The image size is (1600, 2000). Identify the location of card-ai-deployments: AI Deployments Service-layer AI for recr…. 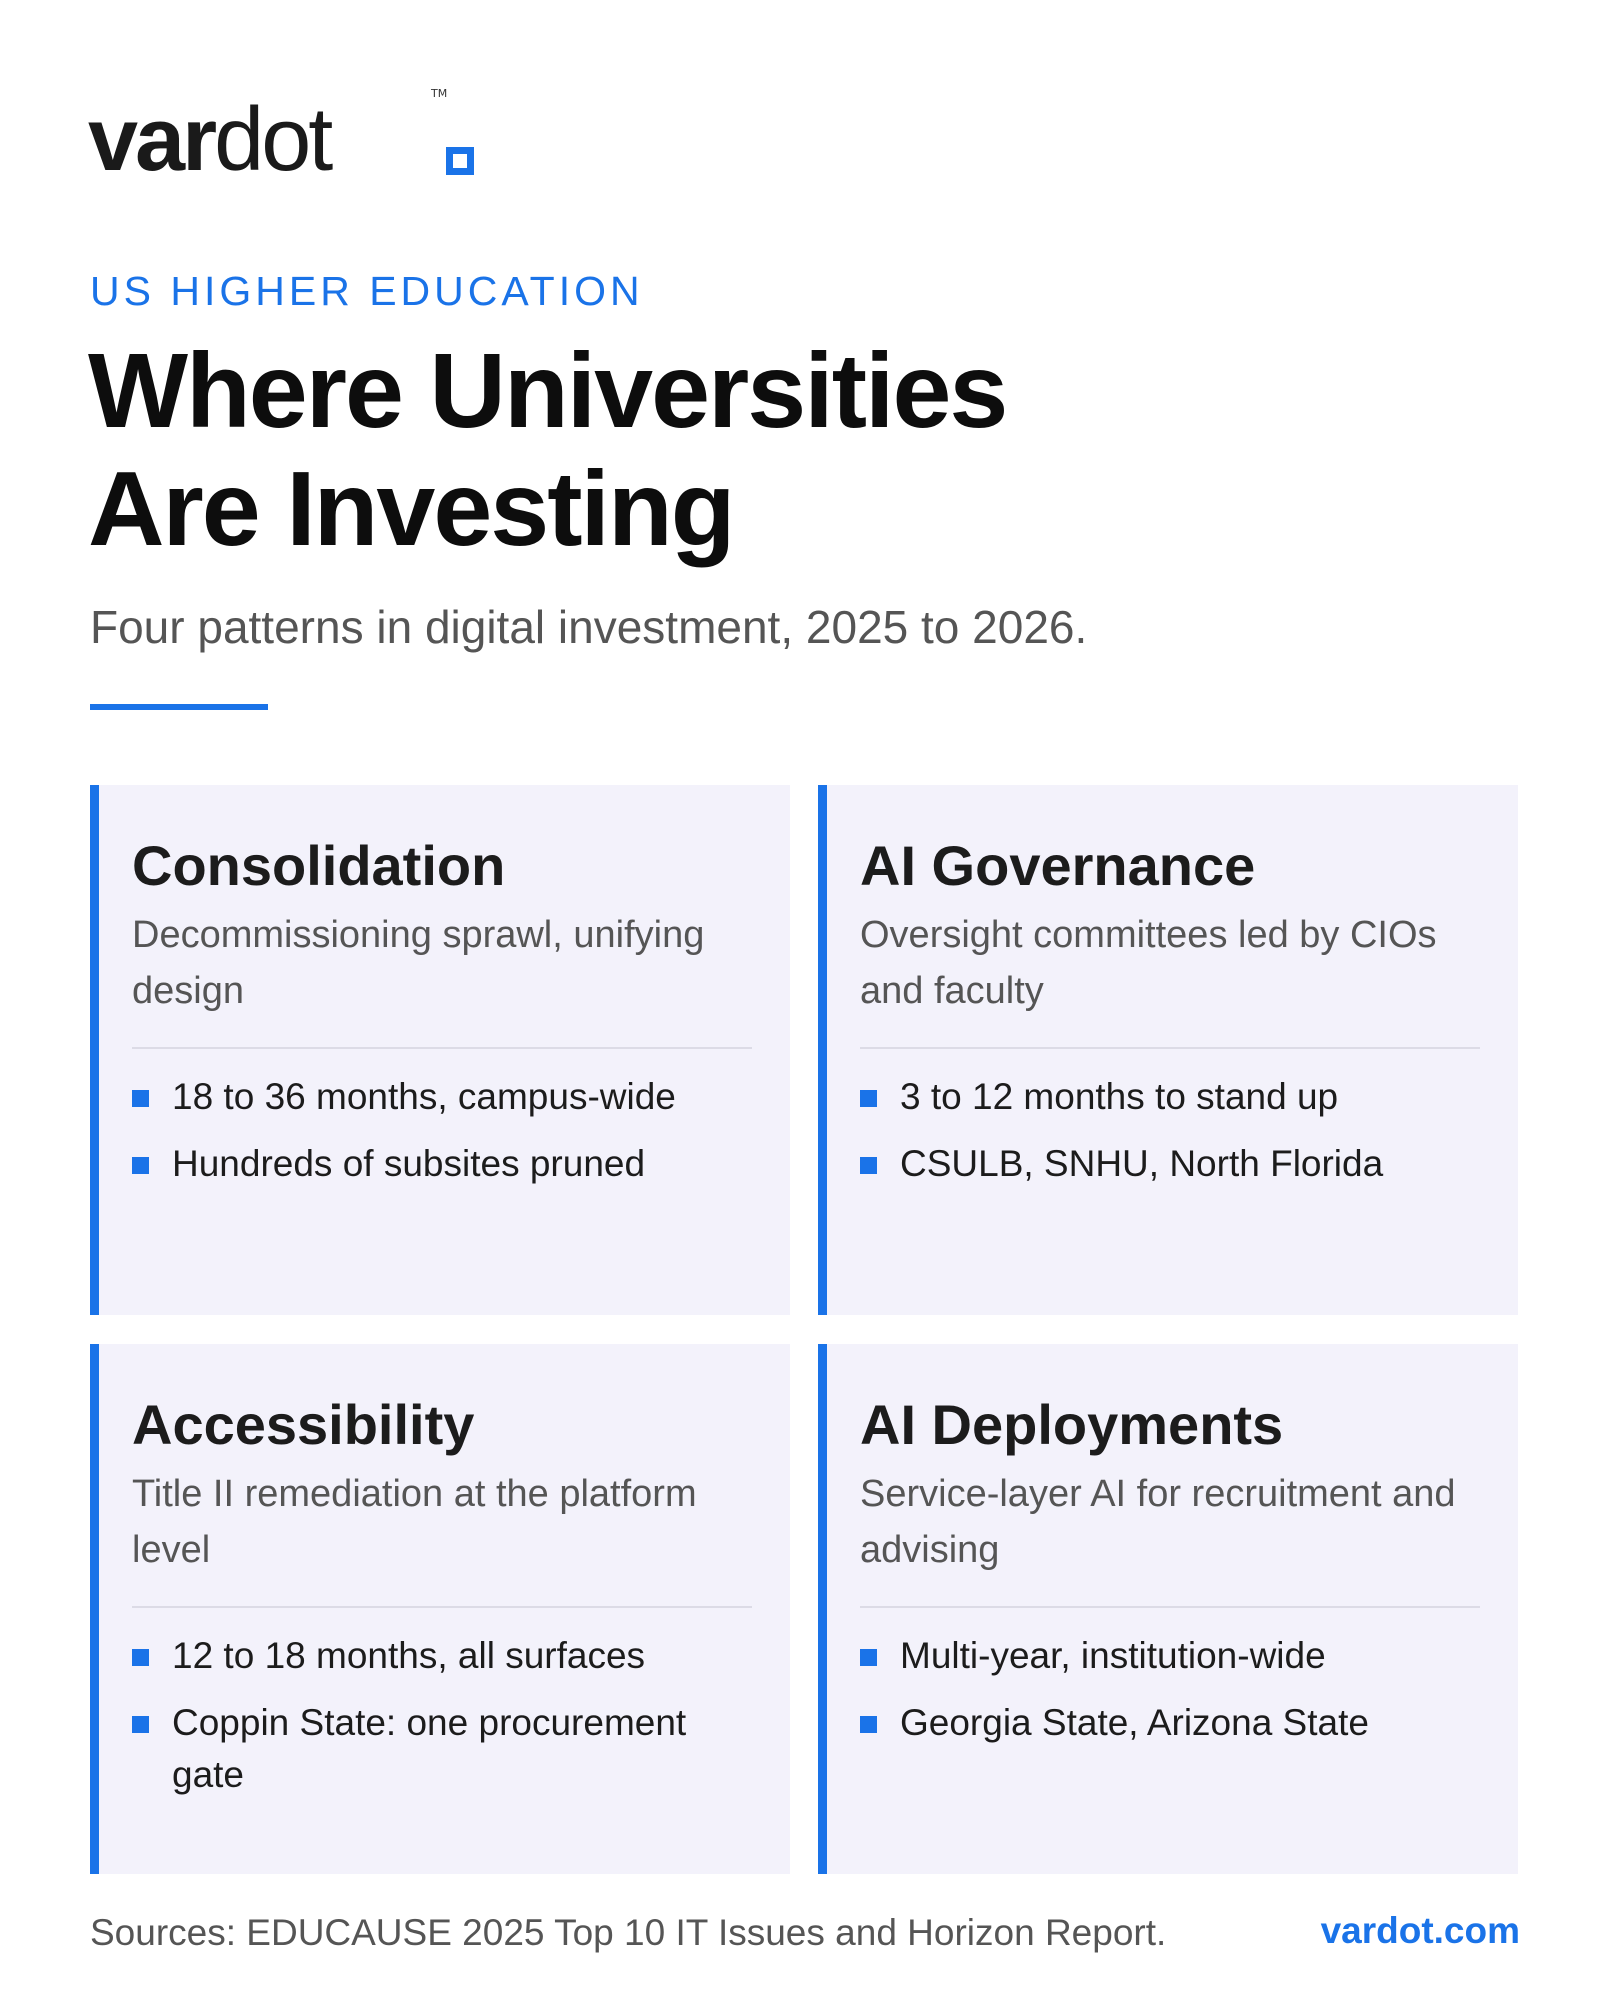
(1168, 1609).